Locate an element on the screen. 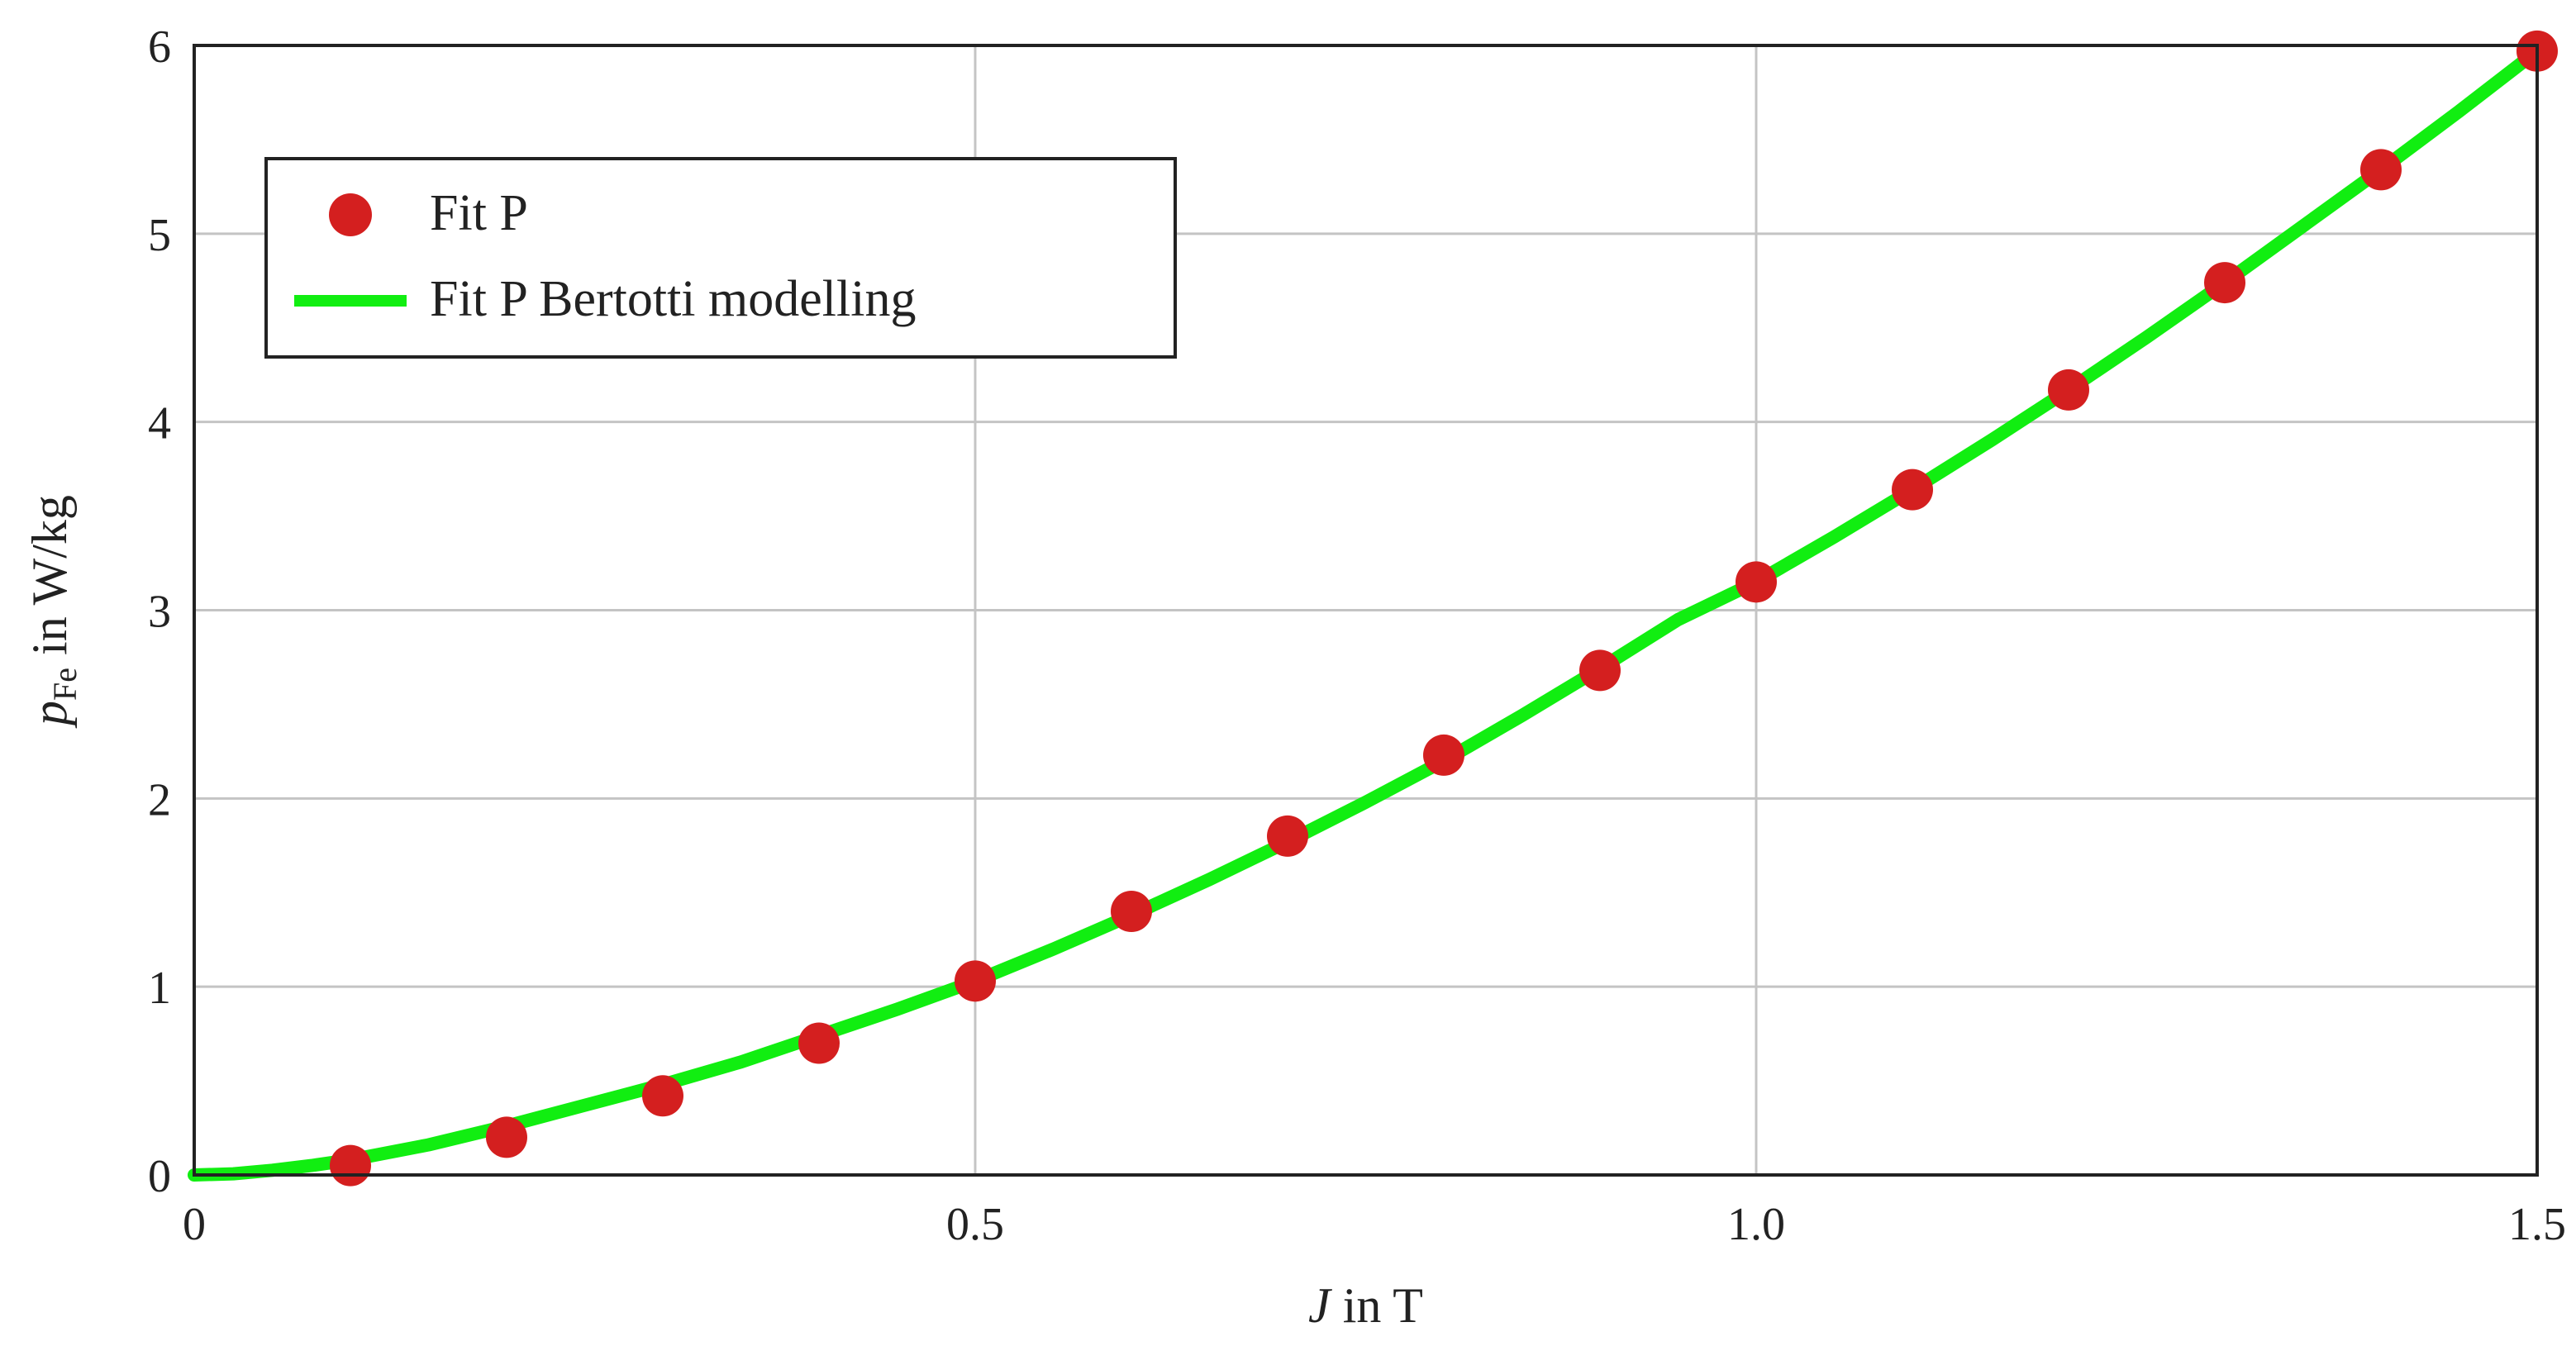 This screenshot has height=1365, width=2576. legend-box is located at coordinates (721, 258).